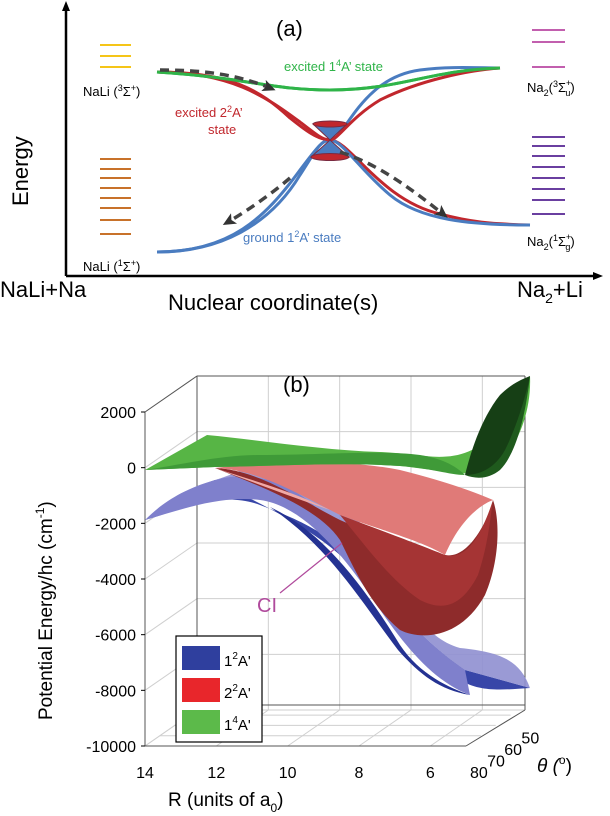 This screenshot has height=816, width=610. What do you see at coordinates (296, 384) in the screenshot?
I see `panel-b-label: (b)` at bounding box center [296, 384].